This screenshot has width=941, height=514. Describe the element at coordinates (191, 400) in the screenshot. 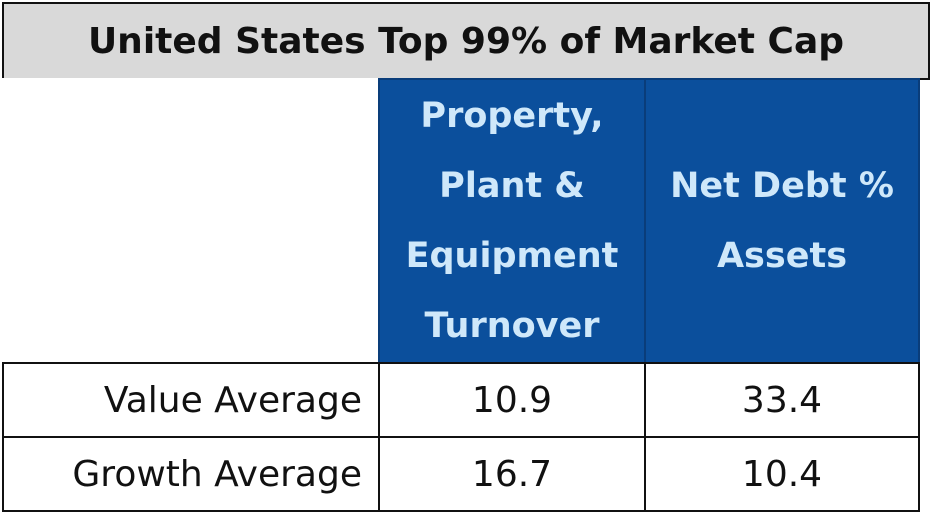

I see `row-label: Value Average` at that location.